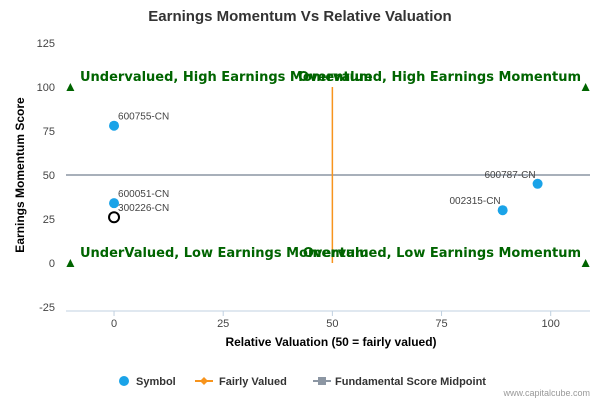  I want to click on y-tick-label: 25, so click(49, 220).